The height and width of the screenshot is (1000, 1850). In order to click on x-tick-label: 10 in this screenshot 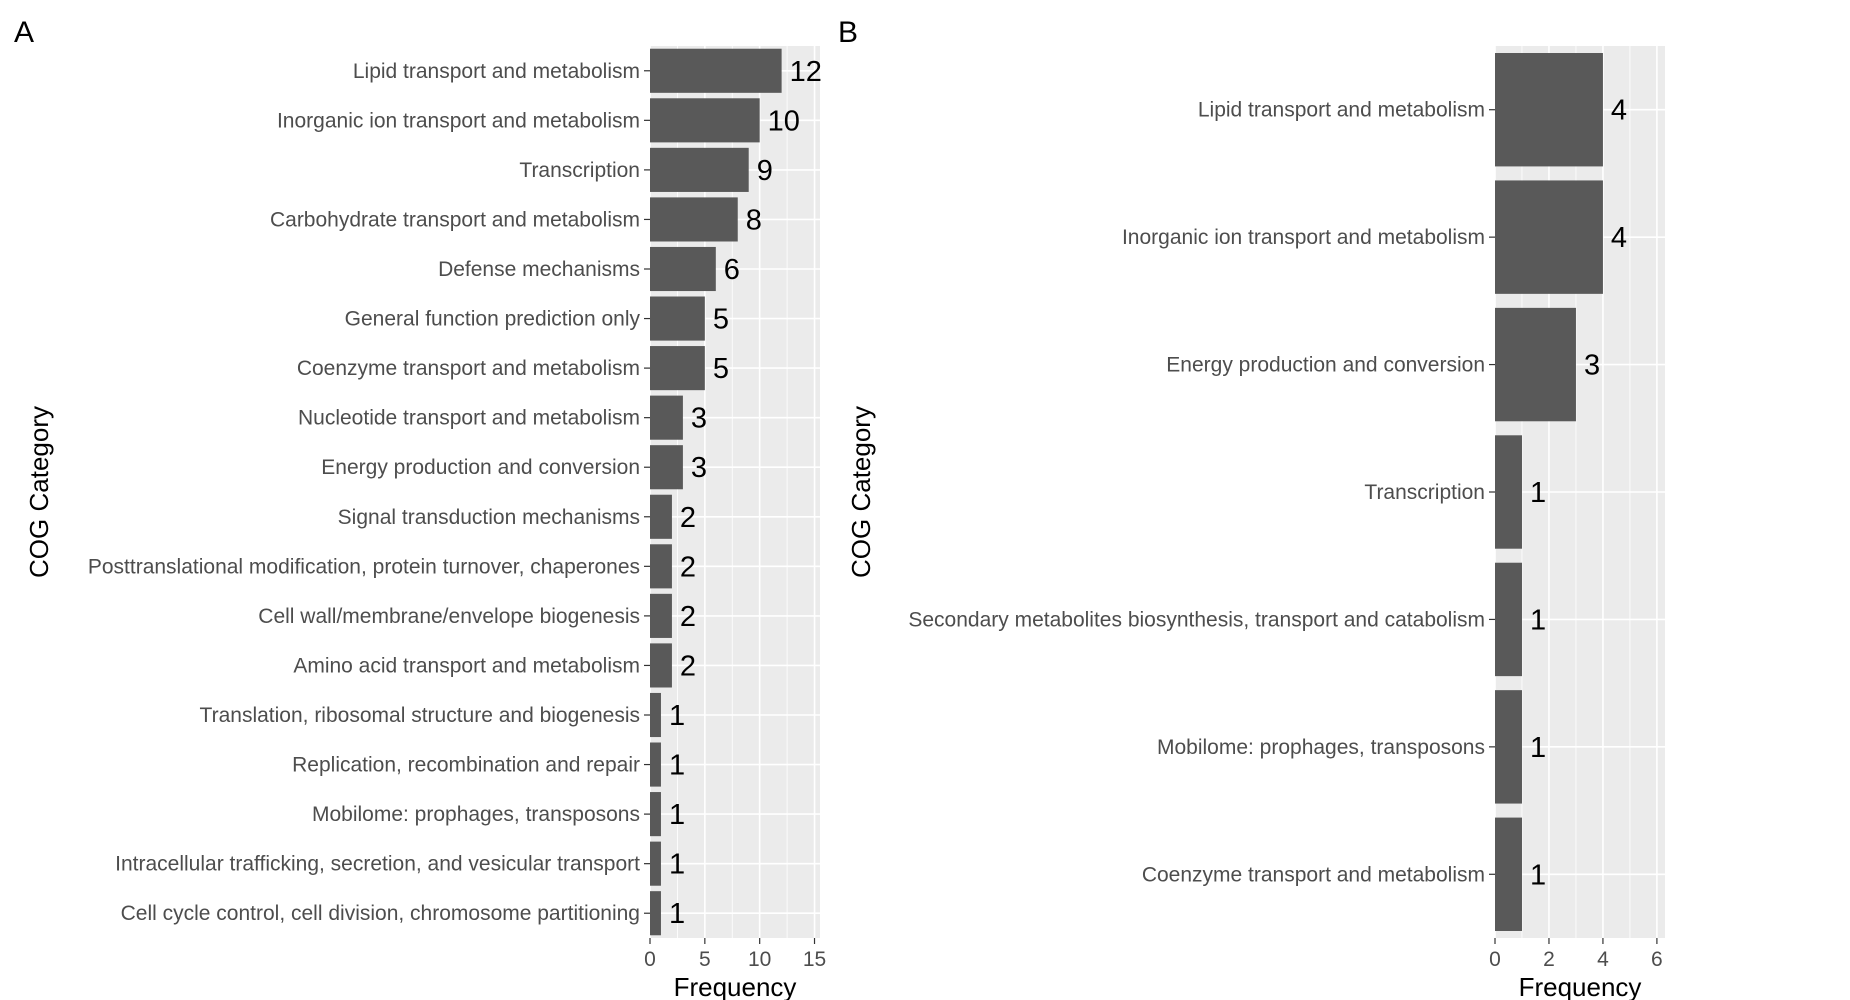, I will do `click(759, 959)`.